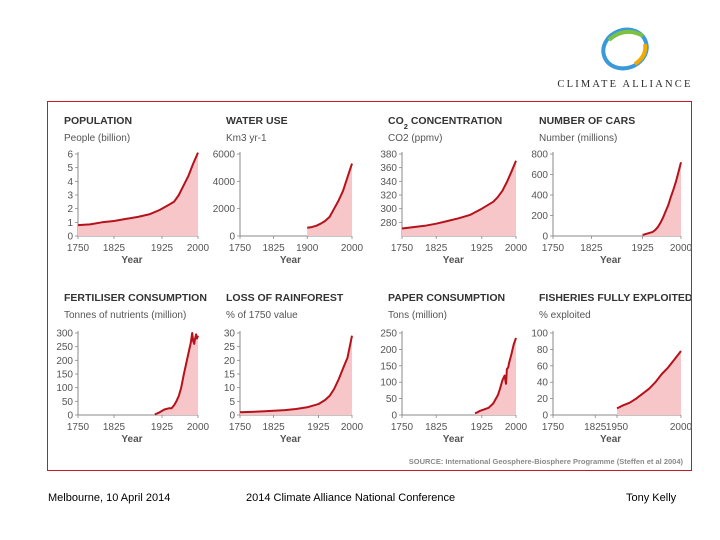  I want to click on y-tick-label: 600, so click(539, 175).